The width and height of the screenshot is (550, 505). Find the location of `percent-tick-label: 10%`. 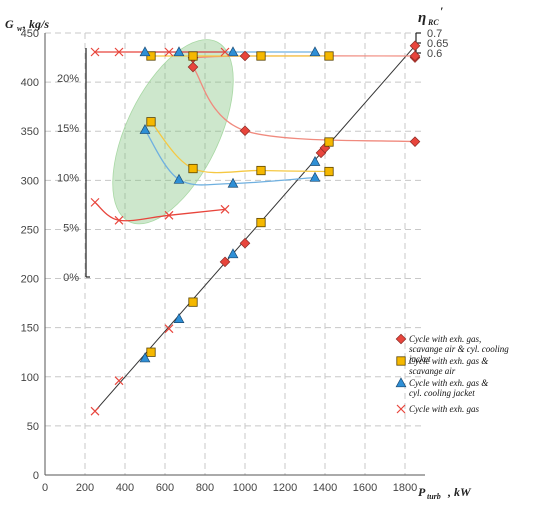

percent-tick-label: 10% is located at coordinates (68, 179).